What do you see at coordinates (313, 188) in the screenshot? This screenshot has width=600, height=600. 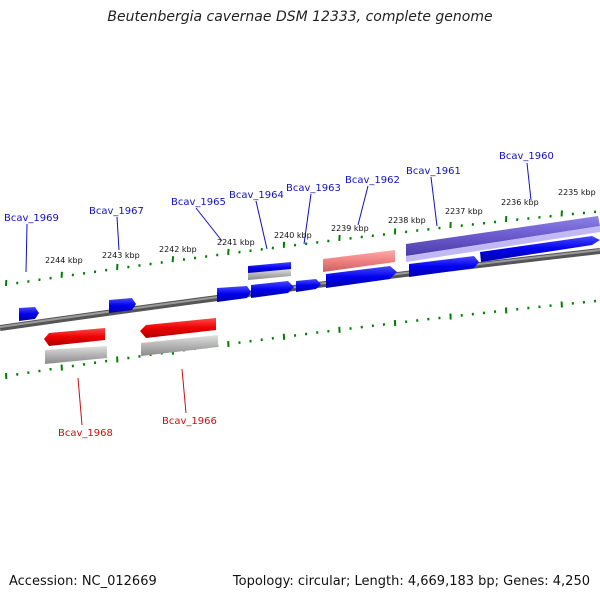 I see `gene-label-bcav-1963: Bcav_1963` at bounding box center [313, 188].